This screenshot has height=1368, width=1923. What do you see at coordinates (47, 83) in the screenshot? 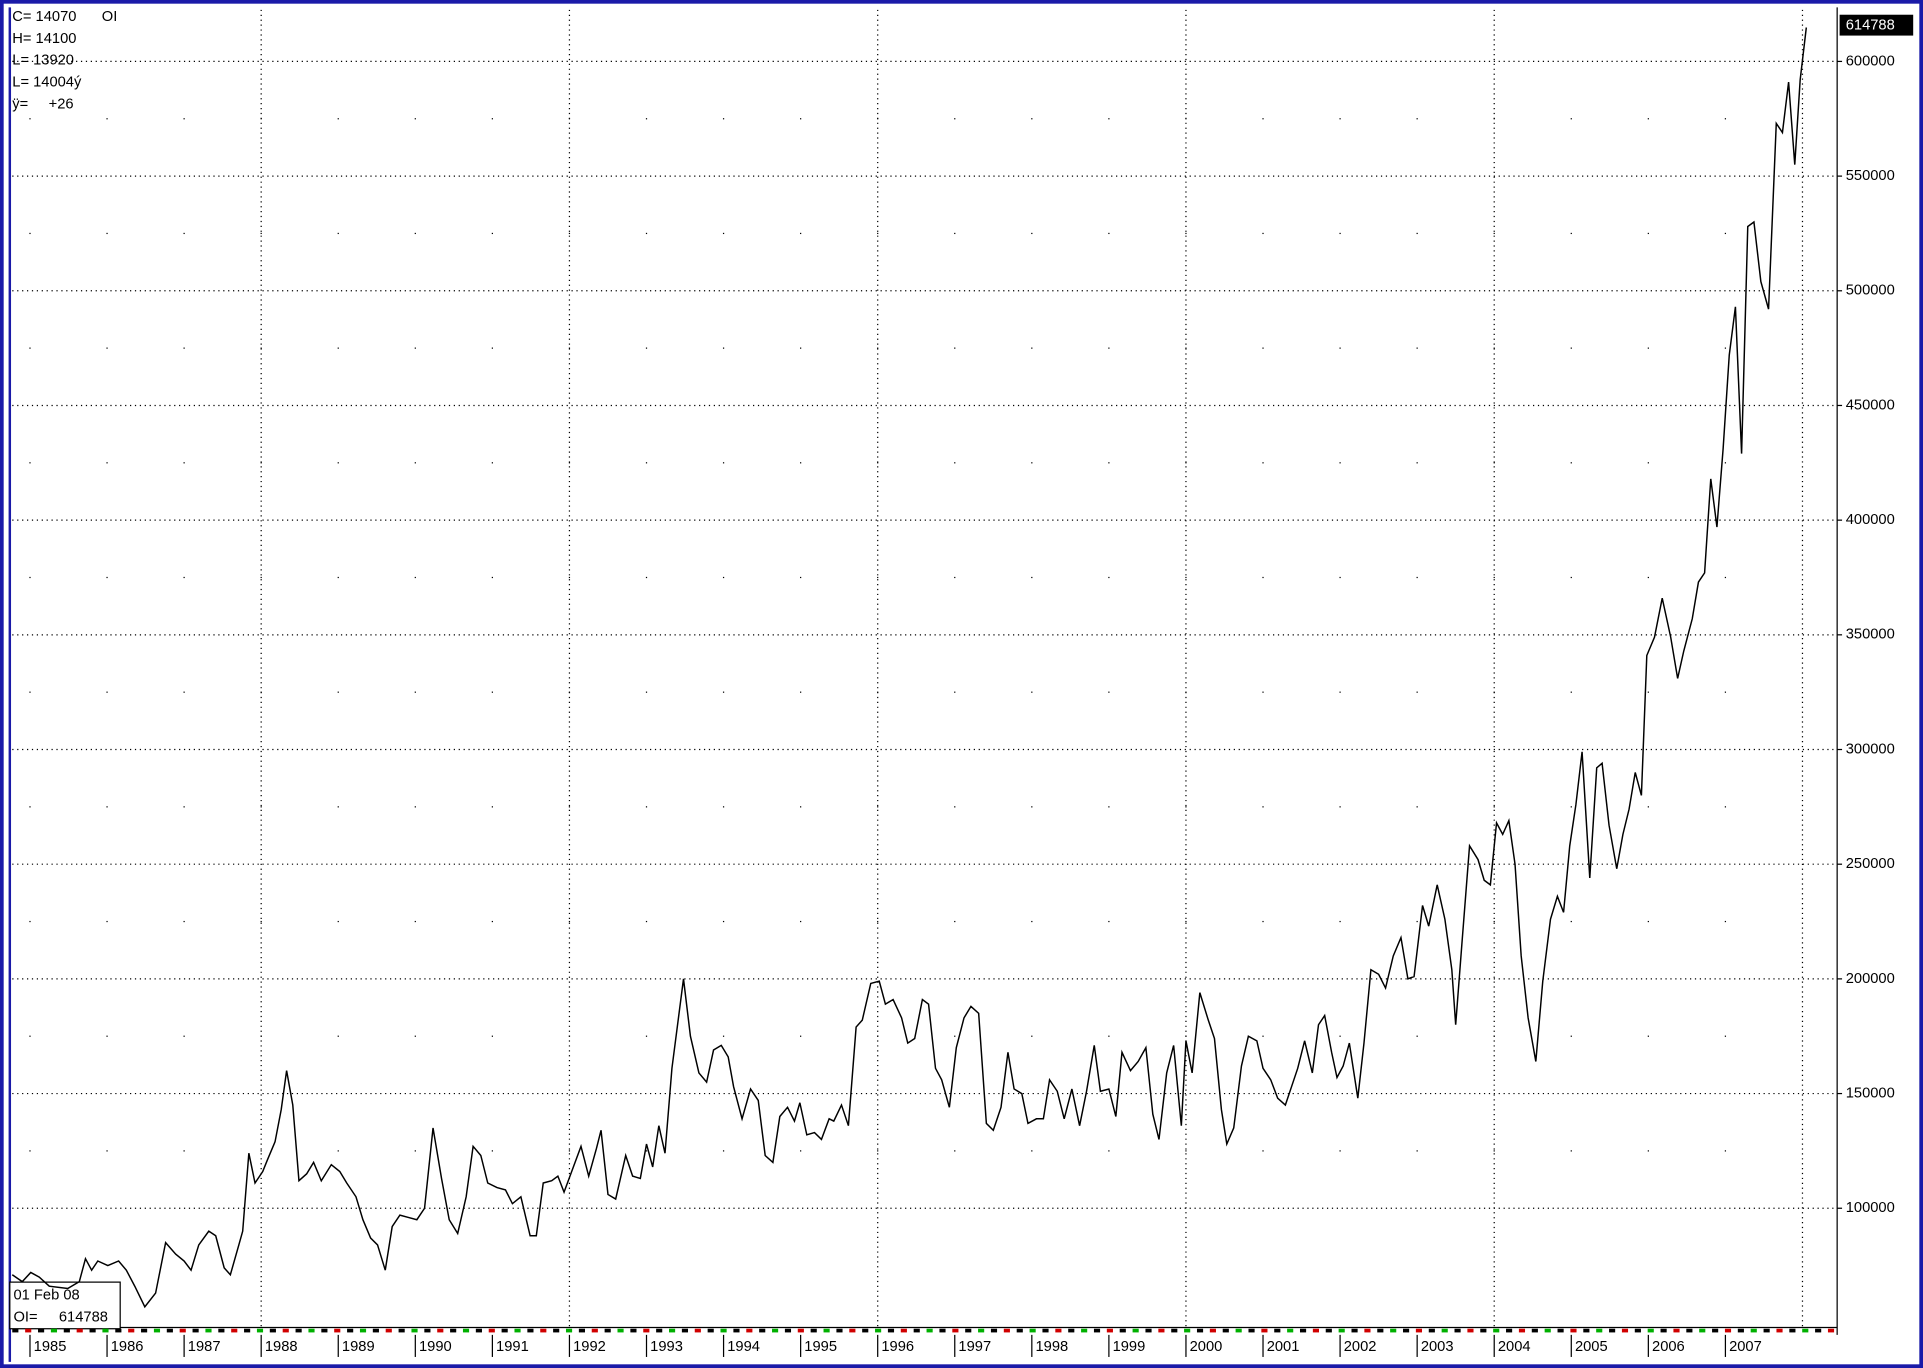
I see `header-line: L= 14004ý` at bounding box center [47, 83].